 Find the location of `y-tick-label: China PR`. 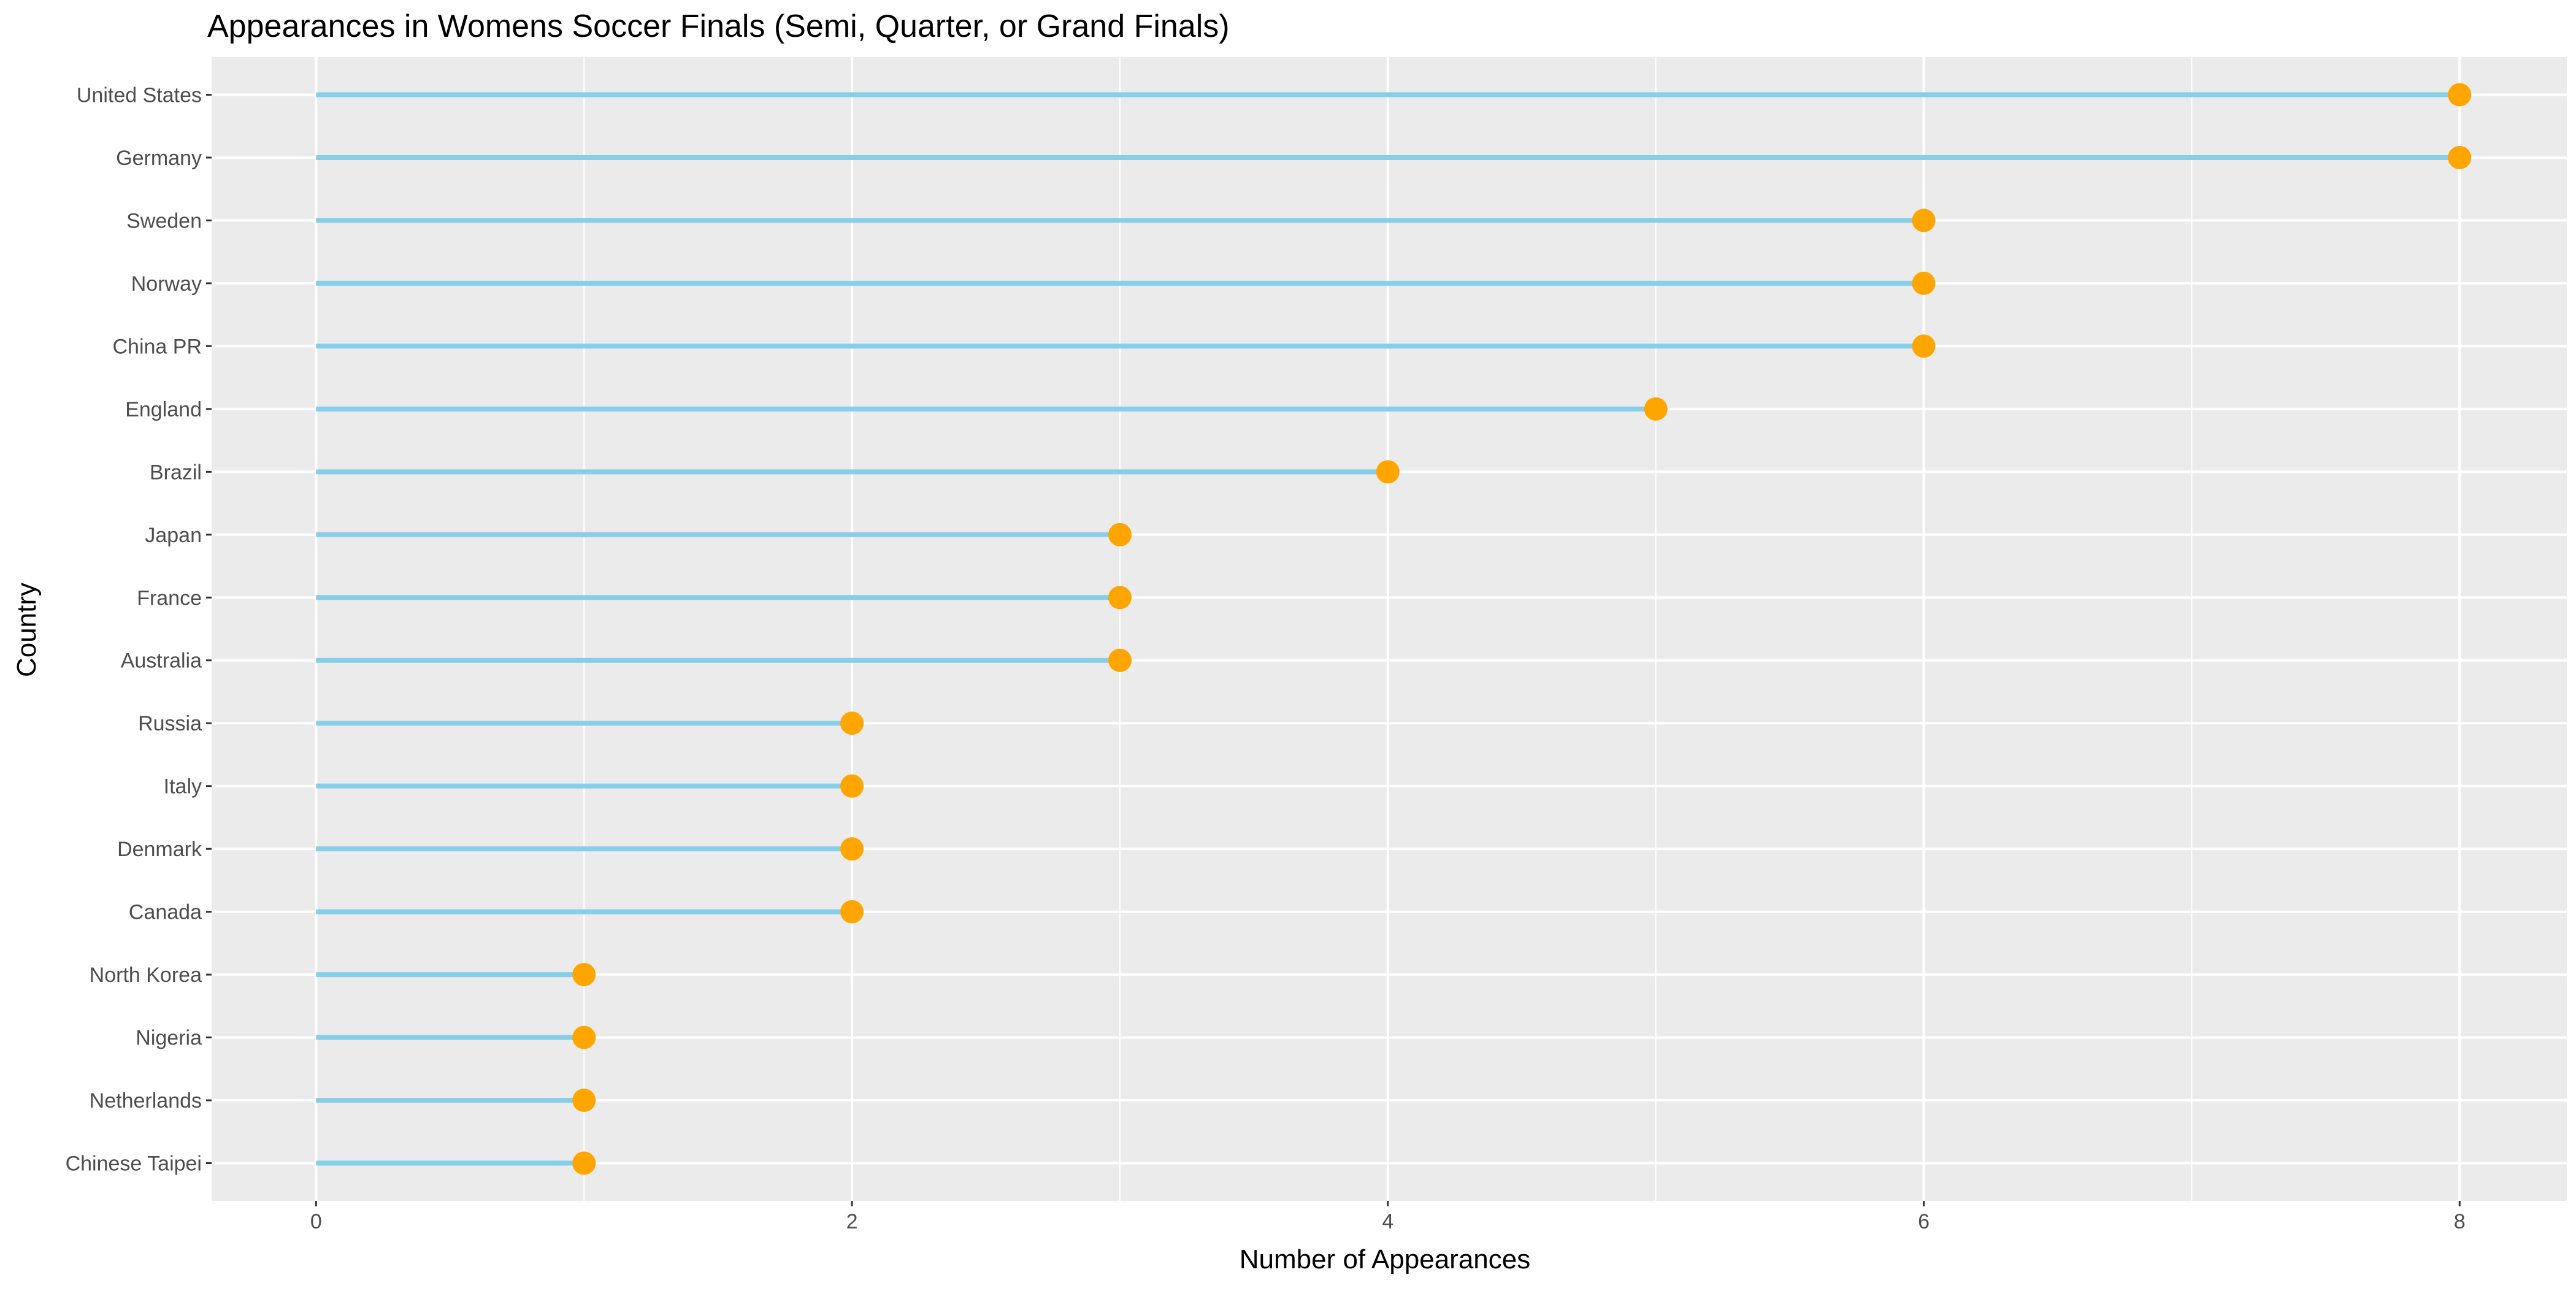

y-tick-label: China PR is located at coordinates (157, 346).